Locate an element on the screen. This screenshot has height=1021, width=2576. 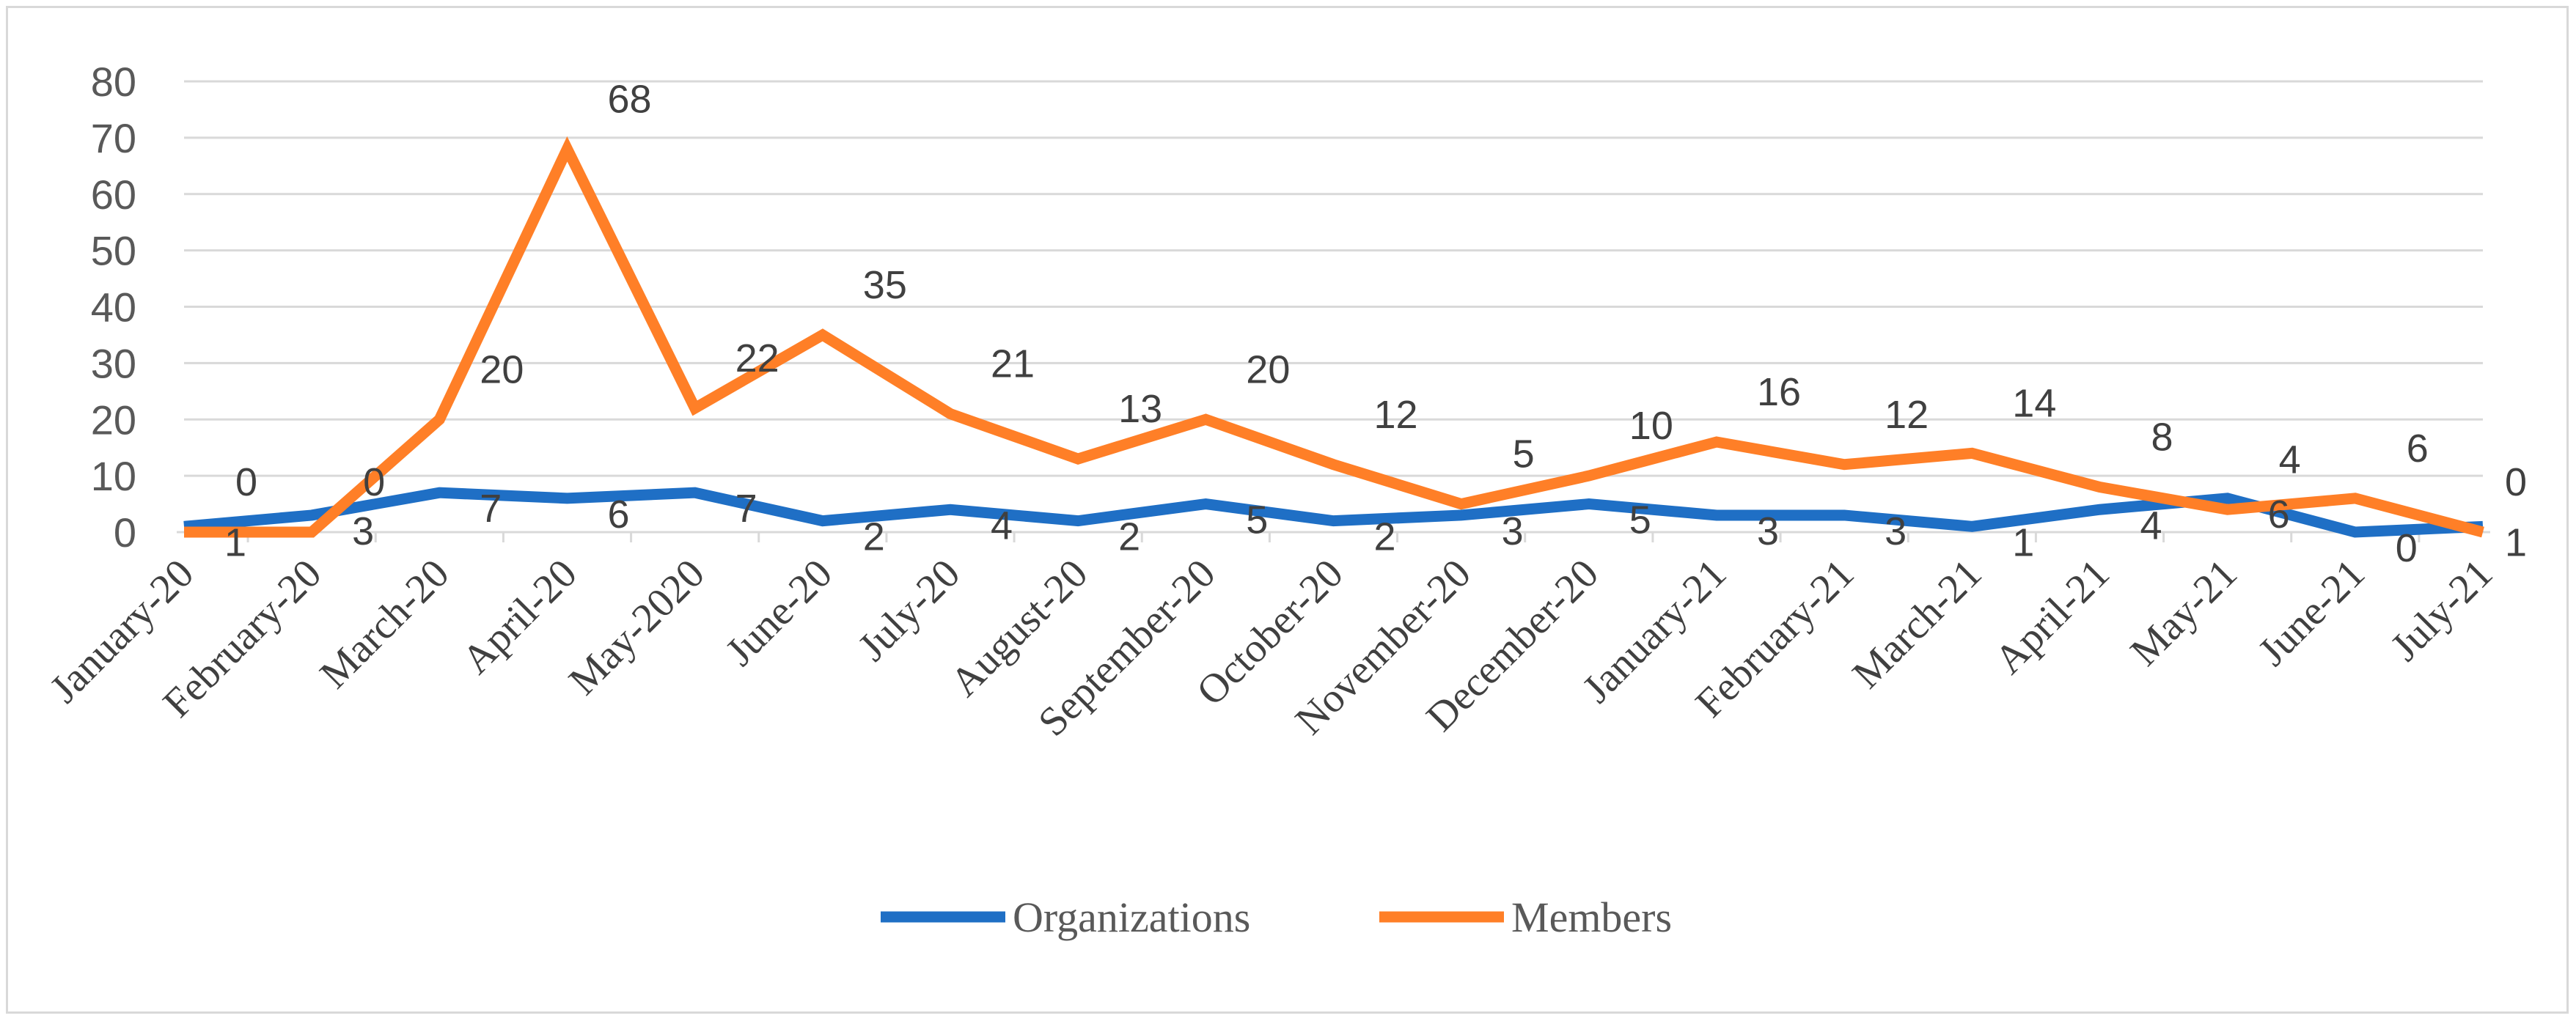
data-label-members: 14 is located at coordinates (2034, 403).